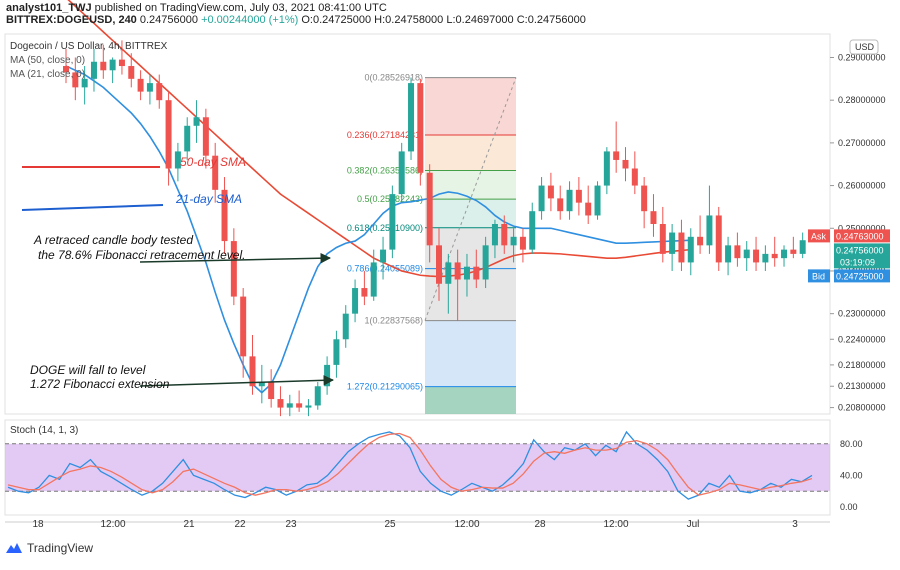 This screenshot has width=900, height=570. I want to click on stoch-tick-label: 80.00, so click(851, 444).